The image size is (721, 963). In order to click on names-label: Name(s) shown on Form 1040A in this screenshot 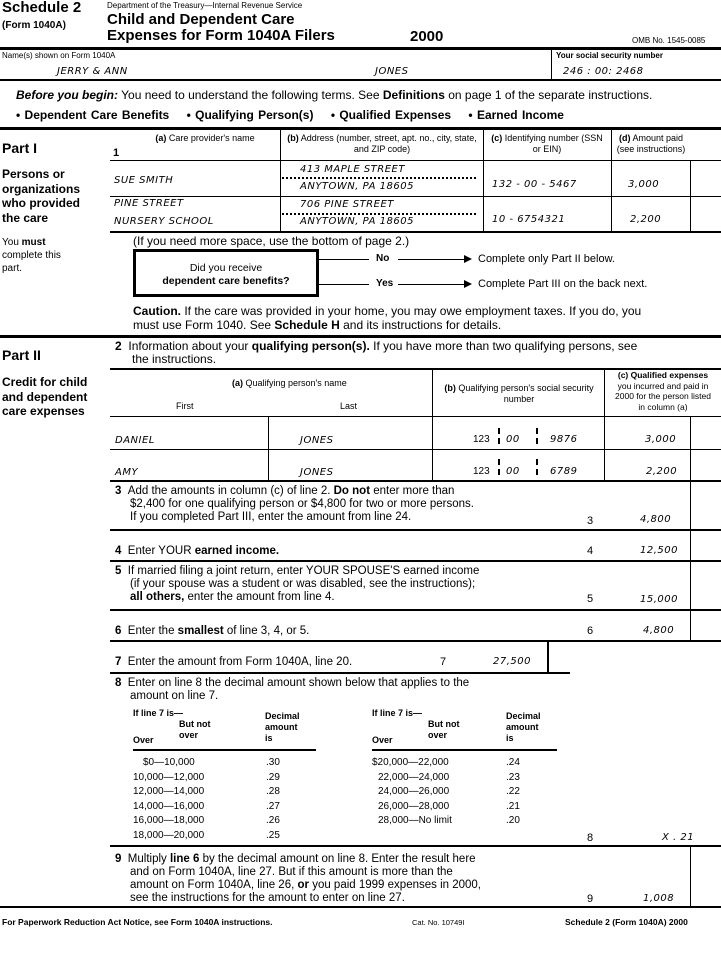, I will do `click(59, 55)`.